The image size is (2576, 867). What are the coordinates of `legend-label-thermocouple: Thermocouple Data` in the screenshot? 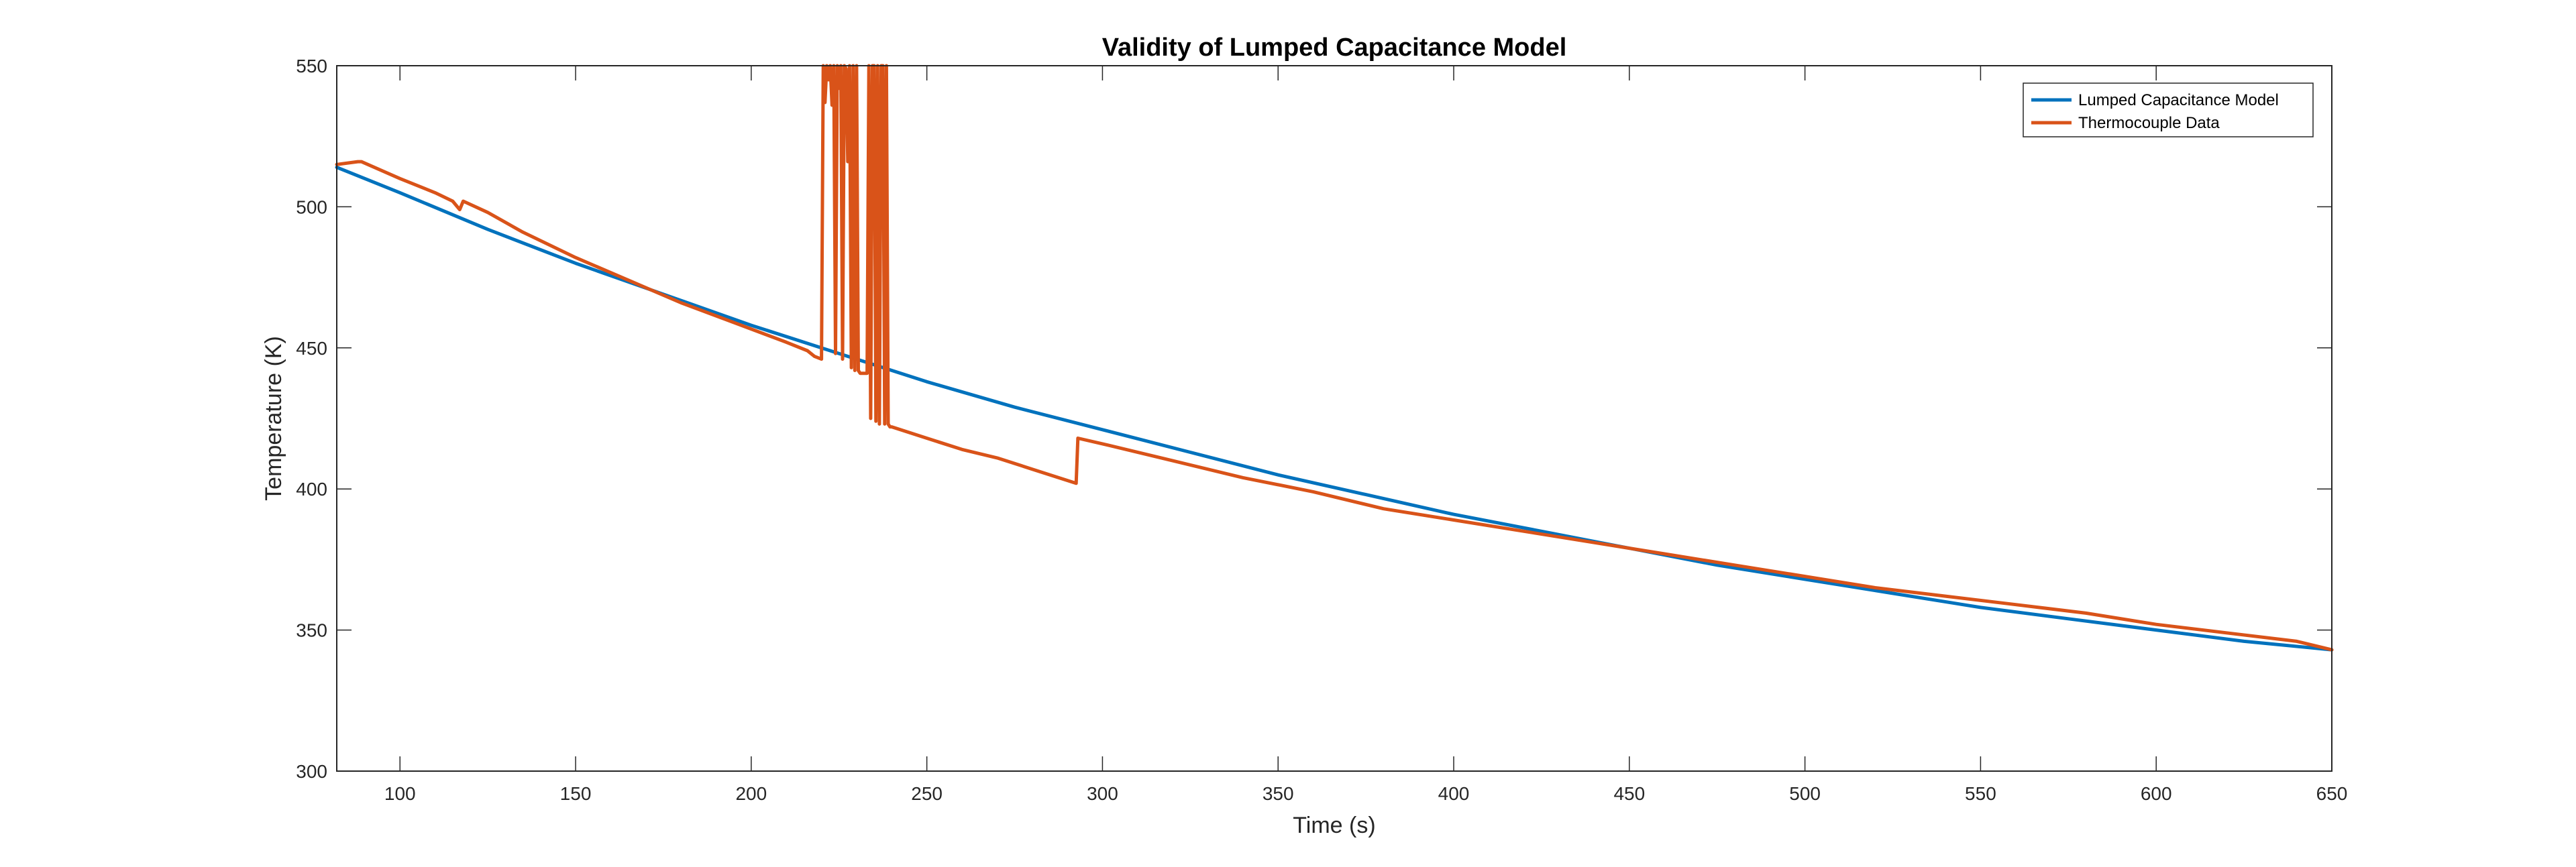 It's located at (2149, 123).